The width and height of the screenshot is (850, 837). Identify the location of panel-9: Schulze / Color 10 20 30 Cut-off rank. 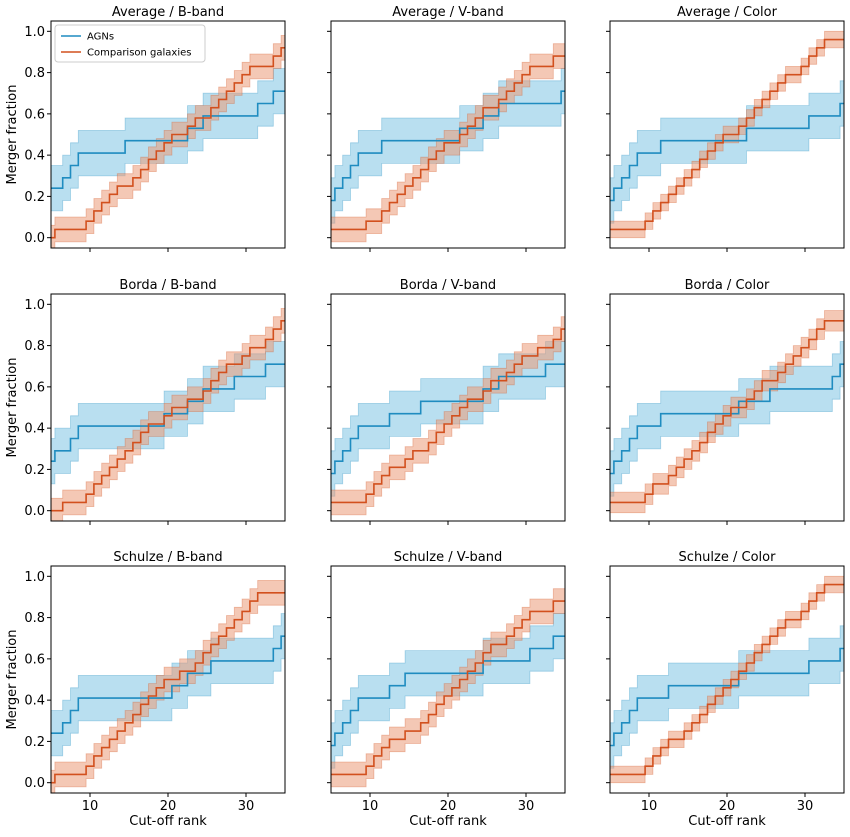
(725, 689).